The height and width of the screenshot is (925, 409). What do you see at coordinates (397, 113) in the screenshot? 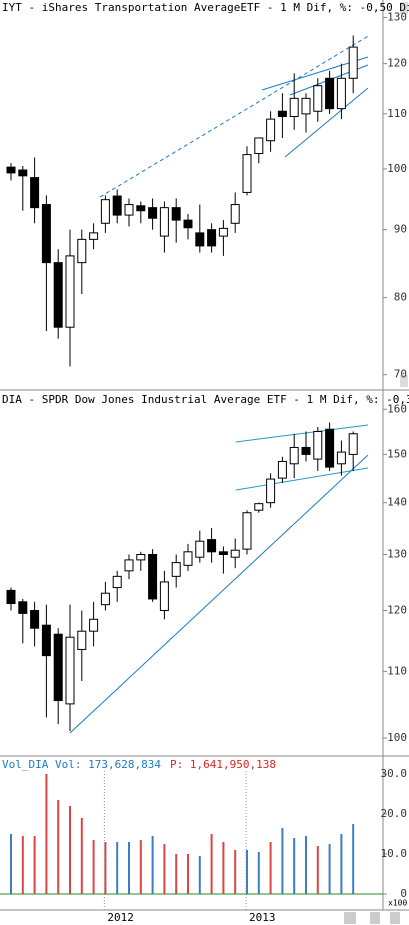
I see `y-tick-label: 110` at bounding box center [397, 113].